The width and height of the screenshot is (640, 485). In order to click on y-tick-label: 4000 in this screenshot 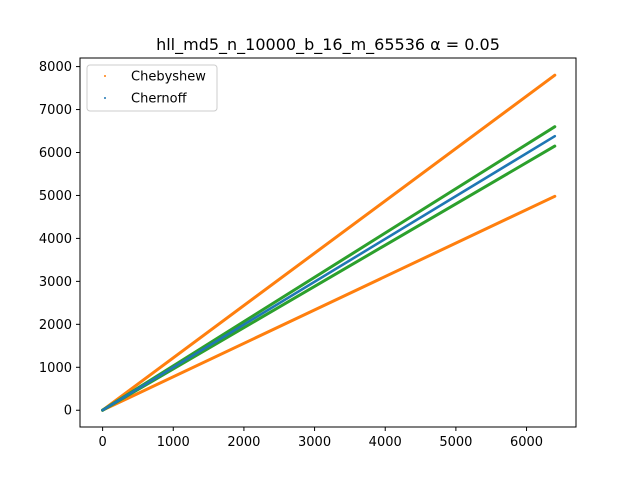, I will do `click(55, 239)`.